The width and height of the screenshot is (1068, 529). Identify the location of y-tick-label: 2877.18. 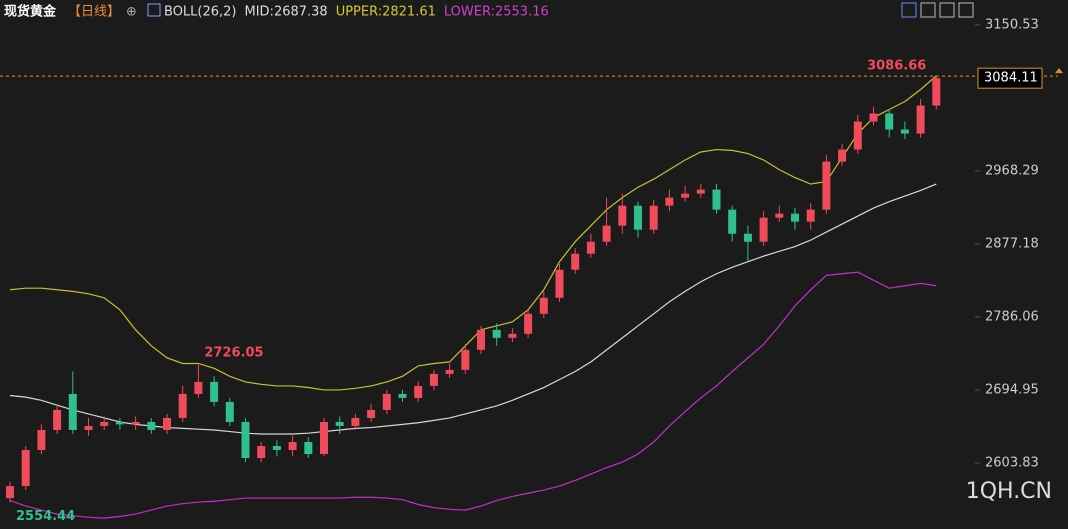
(1012, 243).